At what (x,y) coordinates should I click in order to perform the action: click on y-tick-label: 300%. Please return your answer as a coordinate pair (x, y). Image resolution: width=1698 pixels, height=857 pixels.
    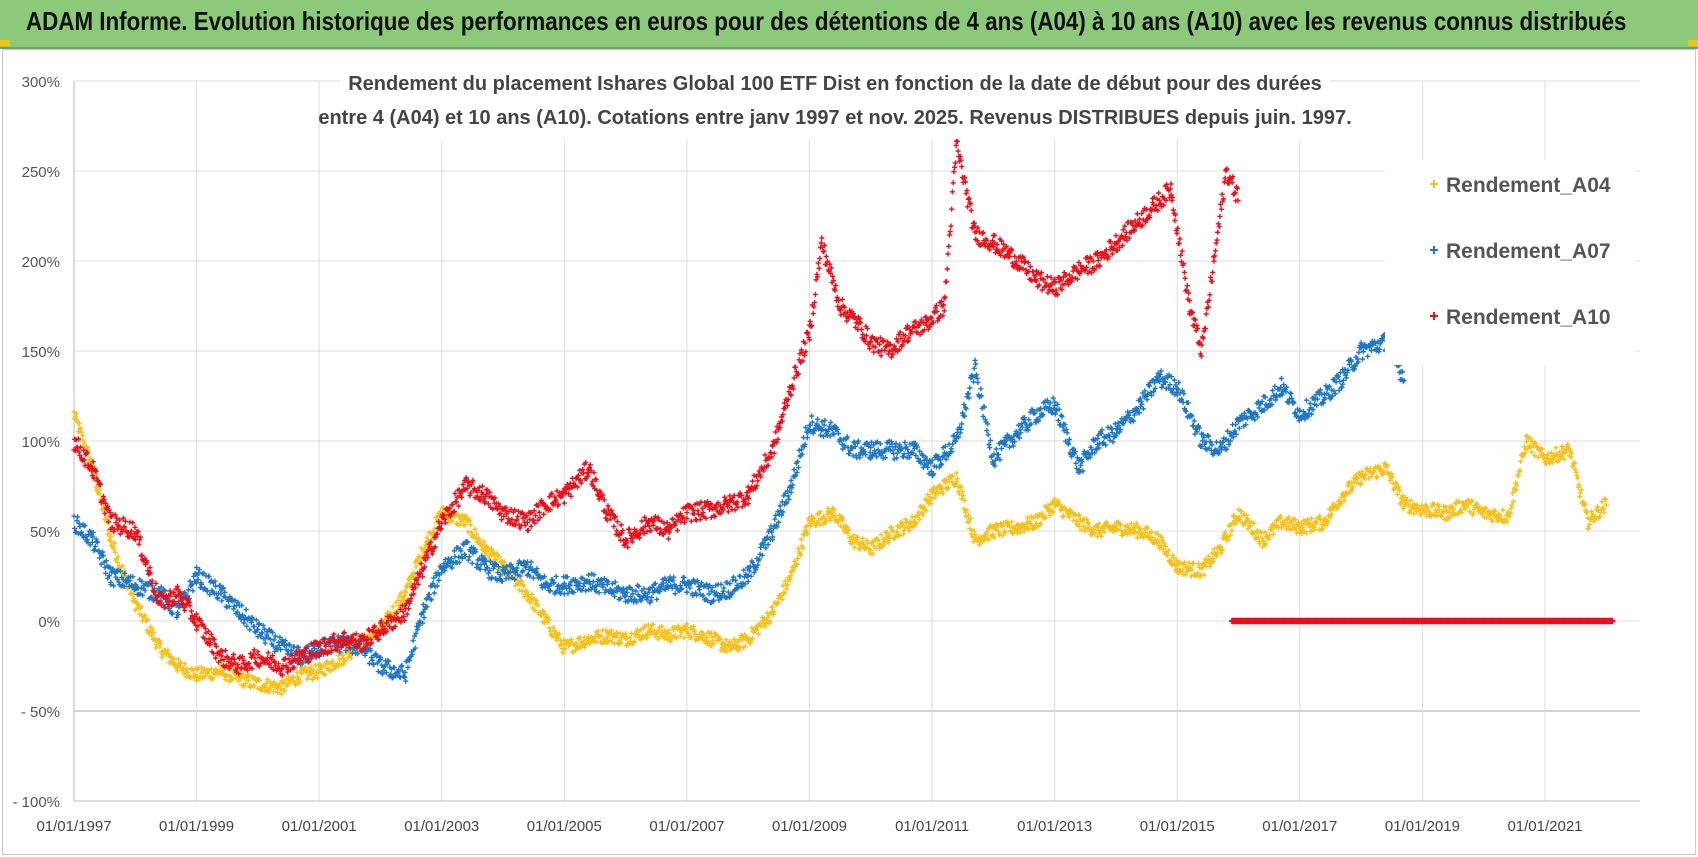
    Looking at the image, I should click on (41, 82).